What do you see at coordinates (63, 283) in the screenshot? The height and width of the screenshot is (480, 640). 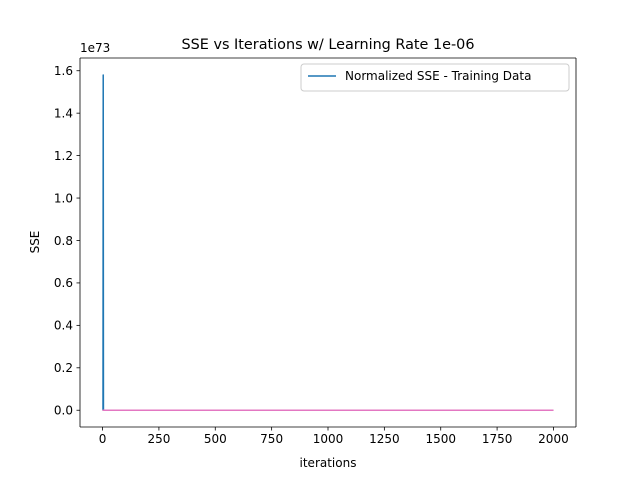 I see `y-tick-label: 0.6` at bounding box center [63, 283].